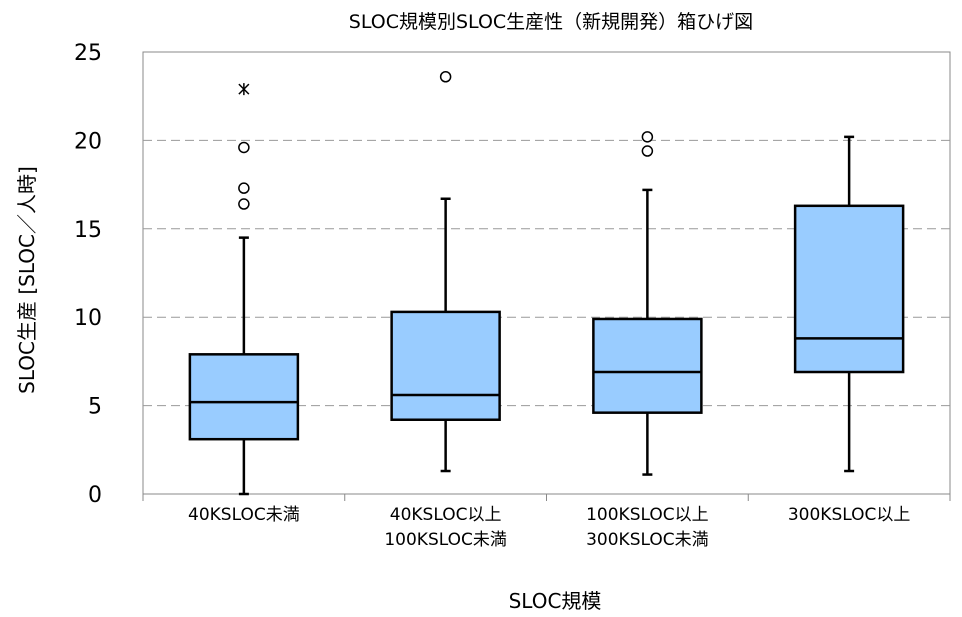  I want to click on x-tick-label: 300KSLOC未満, so click(647, 540).